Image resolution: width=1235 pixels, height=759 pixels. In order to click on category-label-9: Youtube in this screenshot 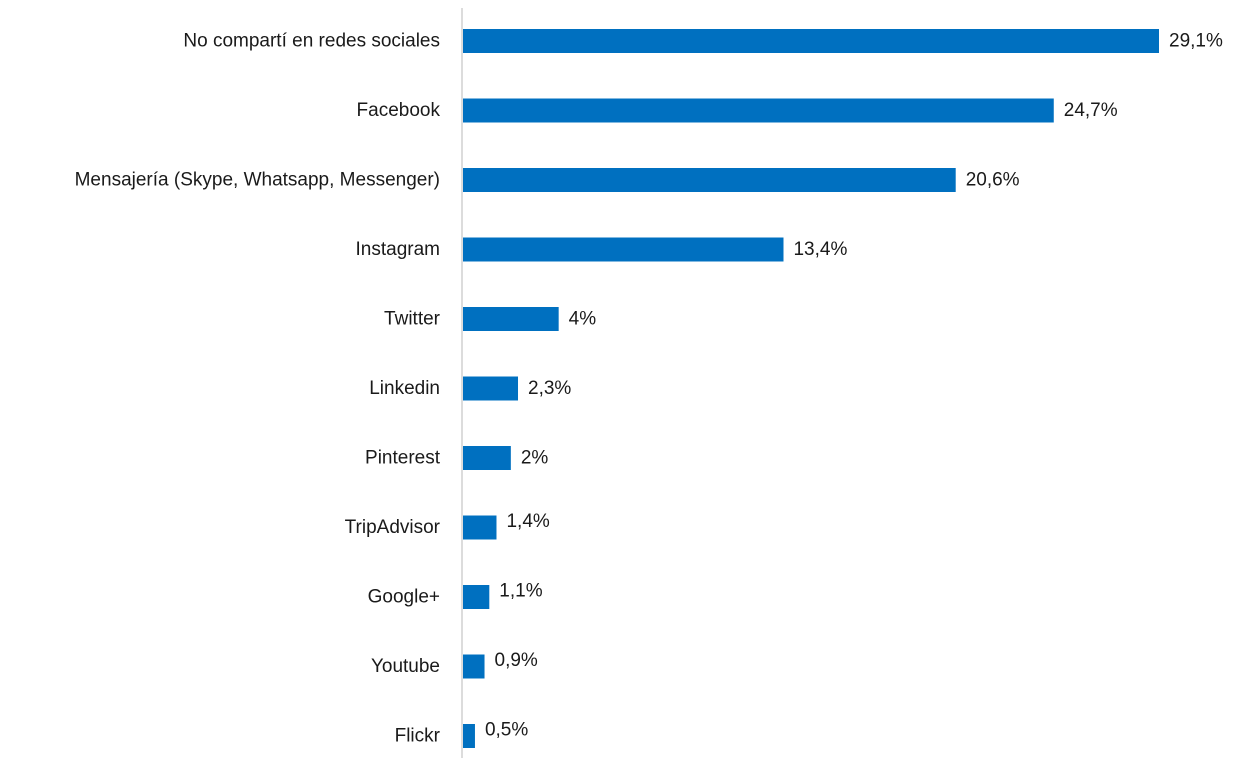, I will do `click(405, 666)`.